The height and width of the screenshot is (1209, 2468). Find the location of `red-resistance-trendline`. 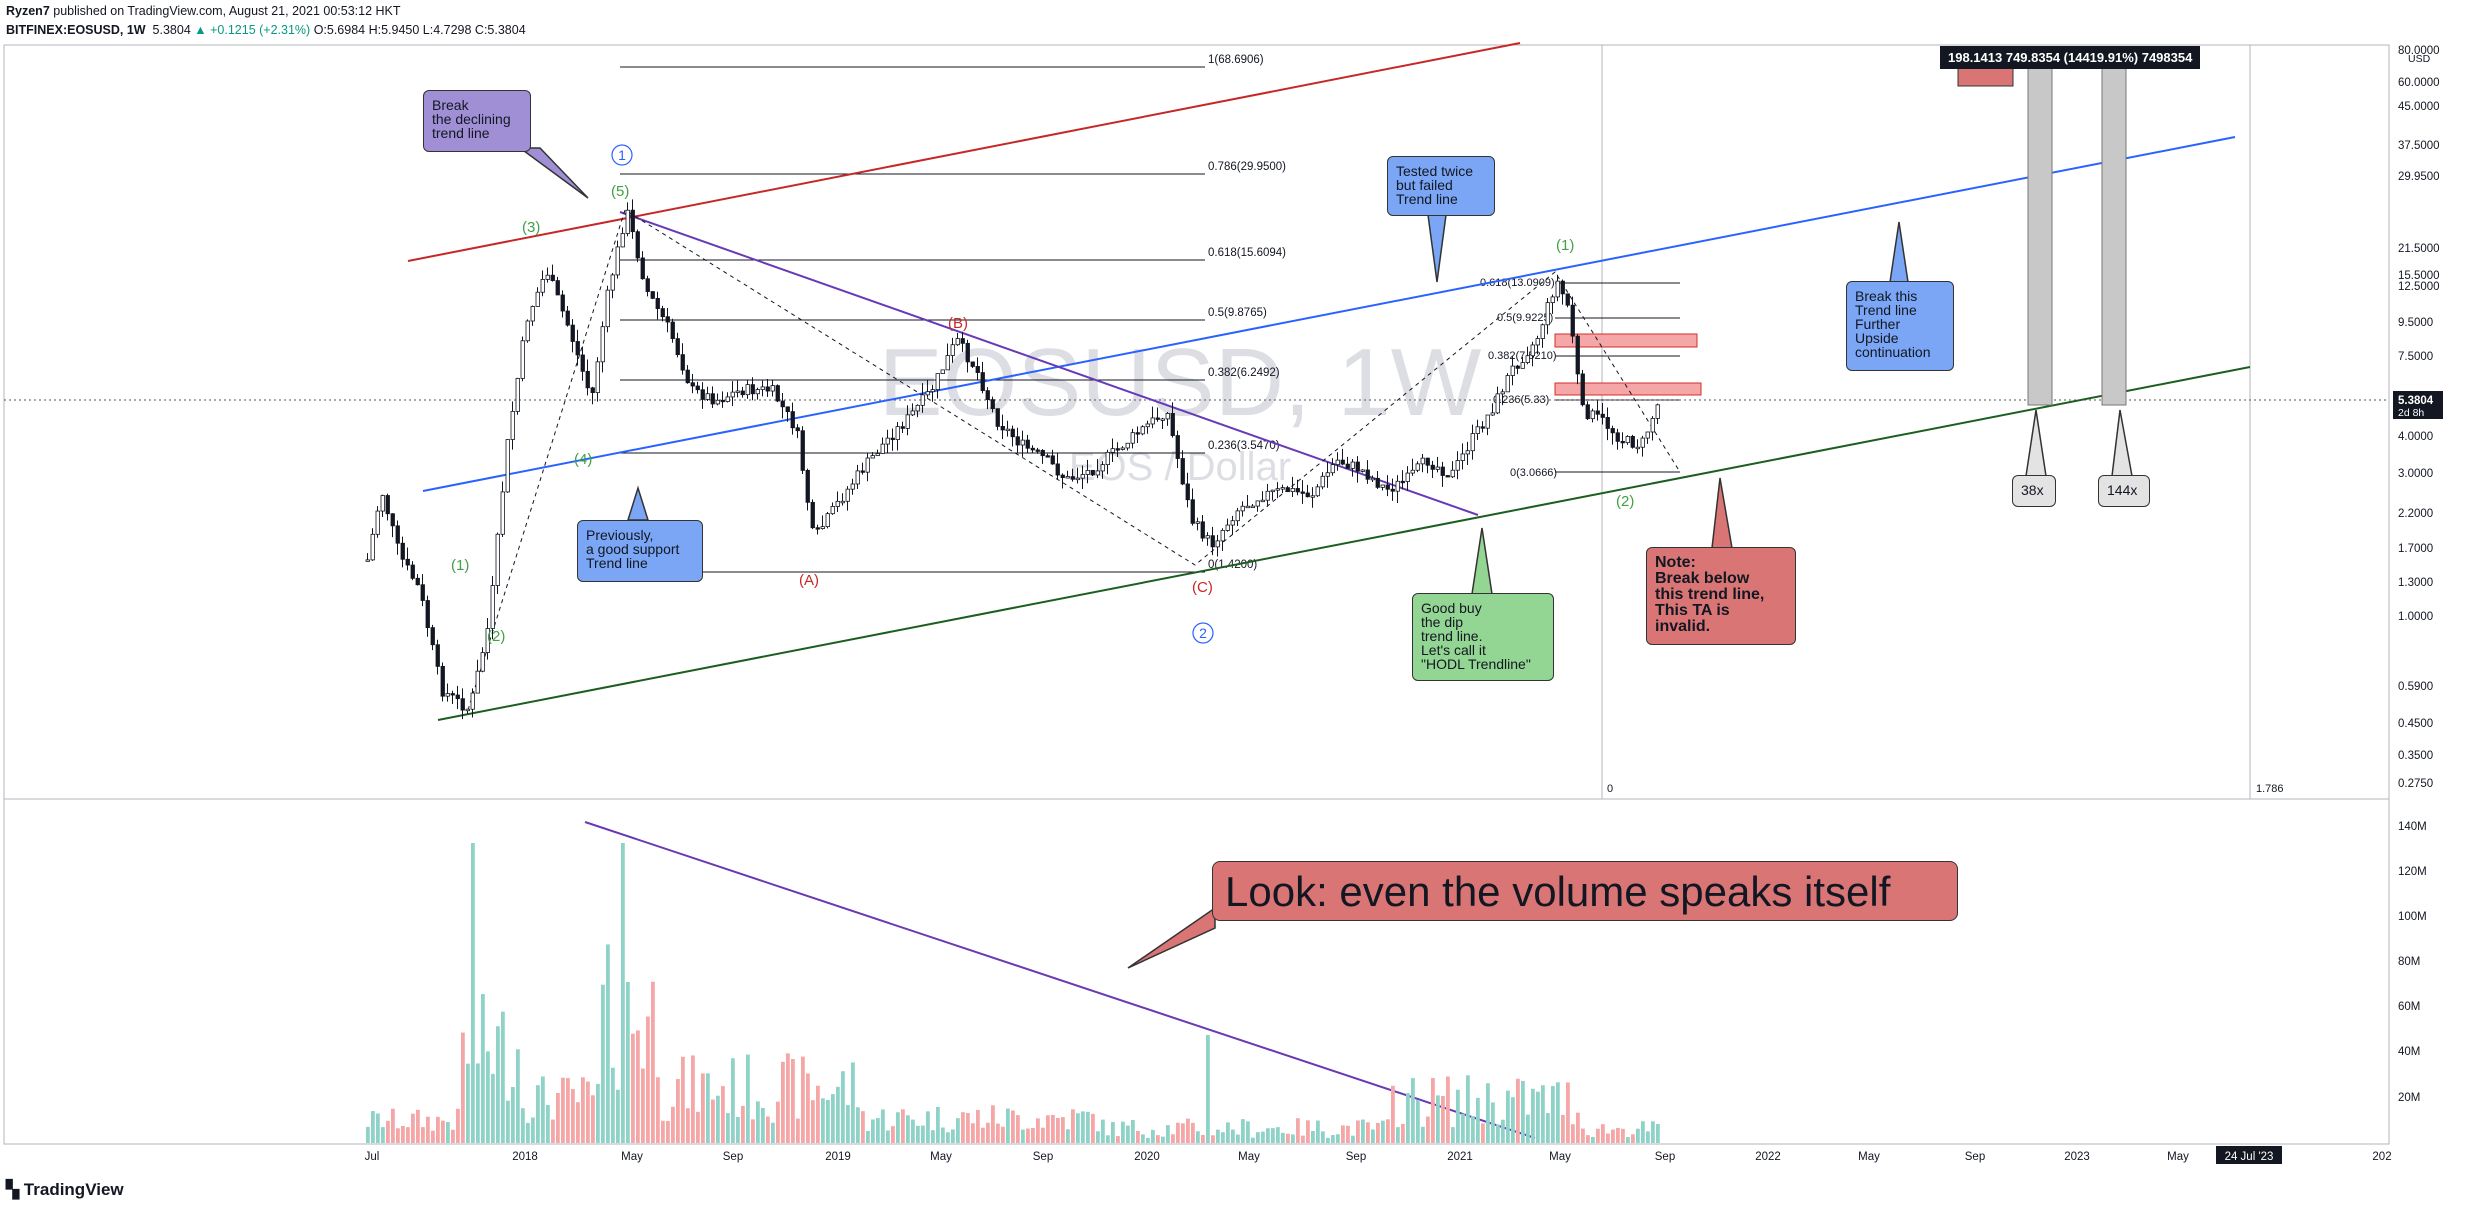

red-resistance-trendline is located at coordinates (964, 152).